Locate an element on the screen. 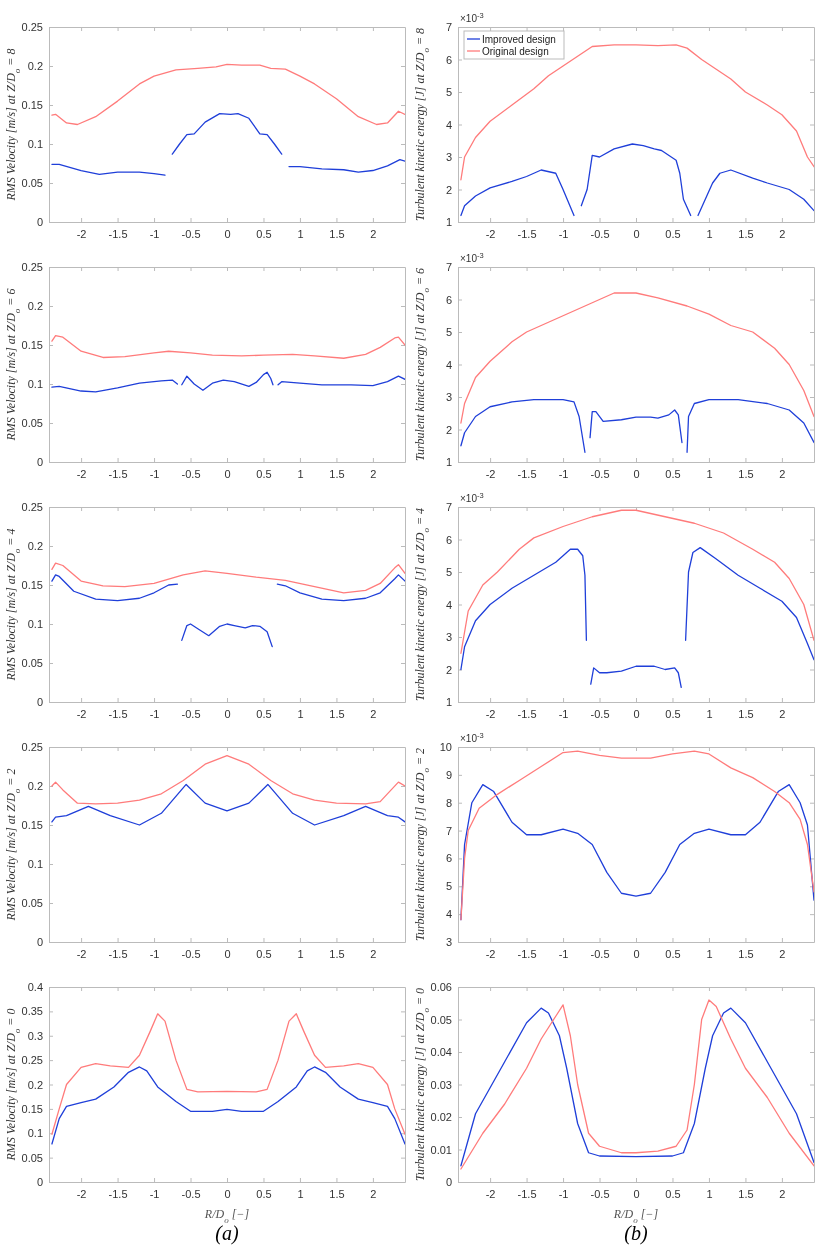 This screenshot has height=1252, width=817. y-tick-label: 10 is located at coordinates (445, 747).